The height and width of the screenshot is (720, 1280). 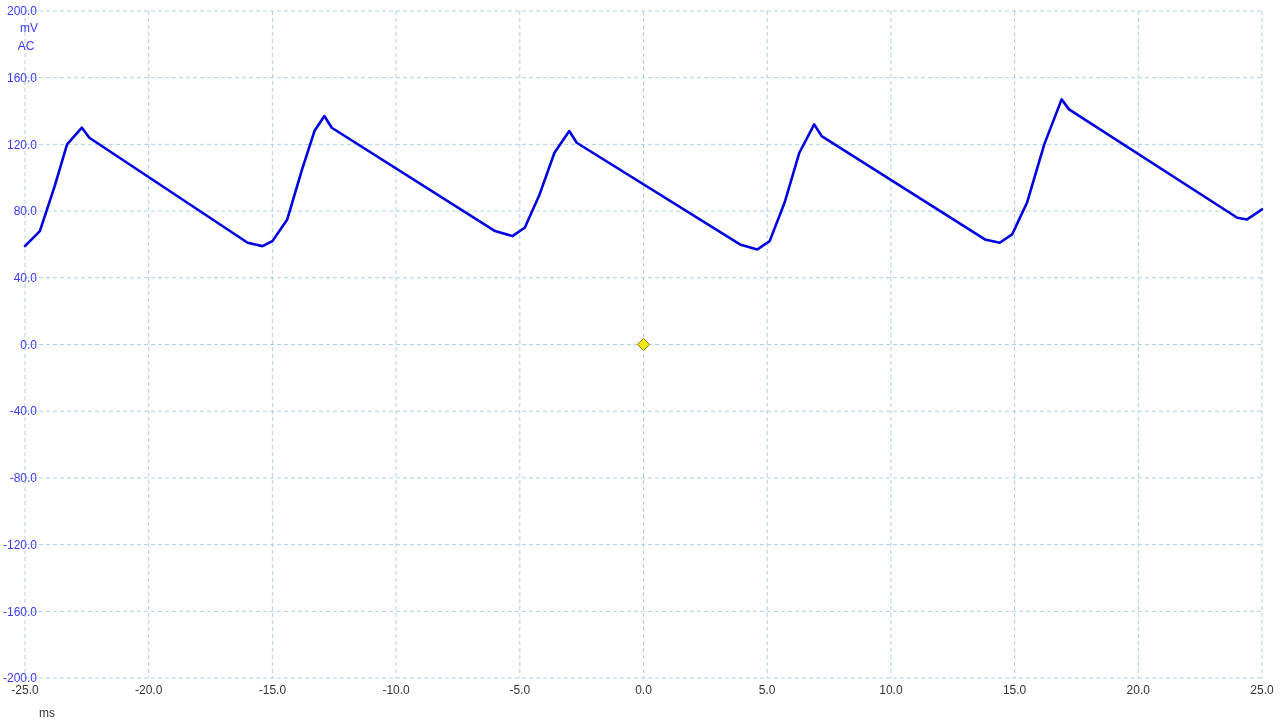 I want to click on y-tick-label: -160.0, so click(x=20, y=611).